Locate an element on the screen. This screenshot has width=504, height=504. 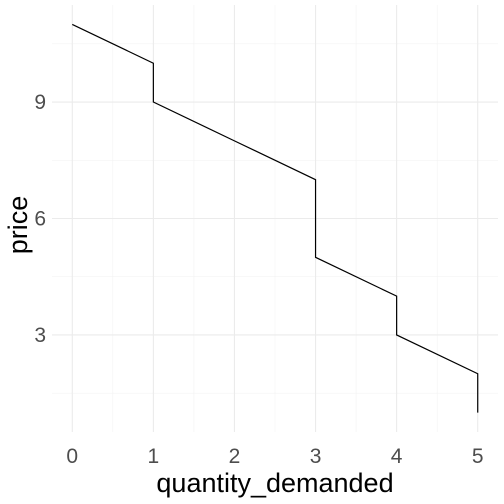
x-tick-label: 5 is located at coordinates (478, 456).